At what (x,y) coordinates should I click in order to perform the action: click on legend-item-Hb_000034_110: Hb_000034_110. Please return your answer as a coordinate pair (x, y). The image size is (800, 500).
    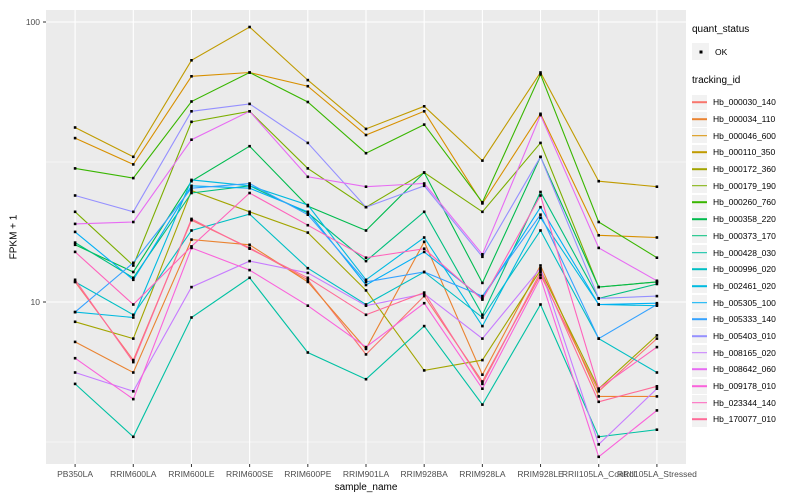
    Looking at the image, I should click on (745, 119).